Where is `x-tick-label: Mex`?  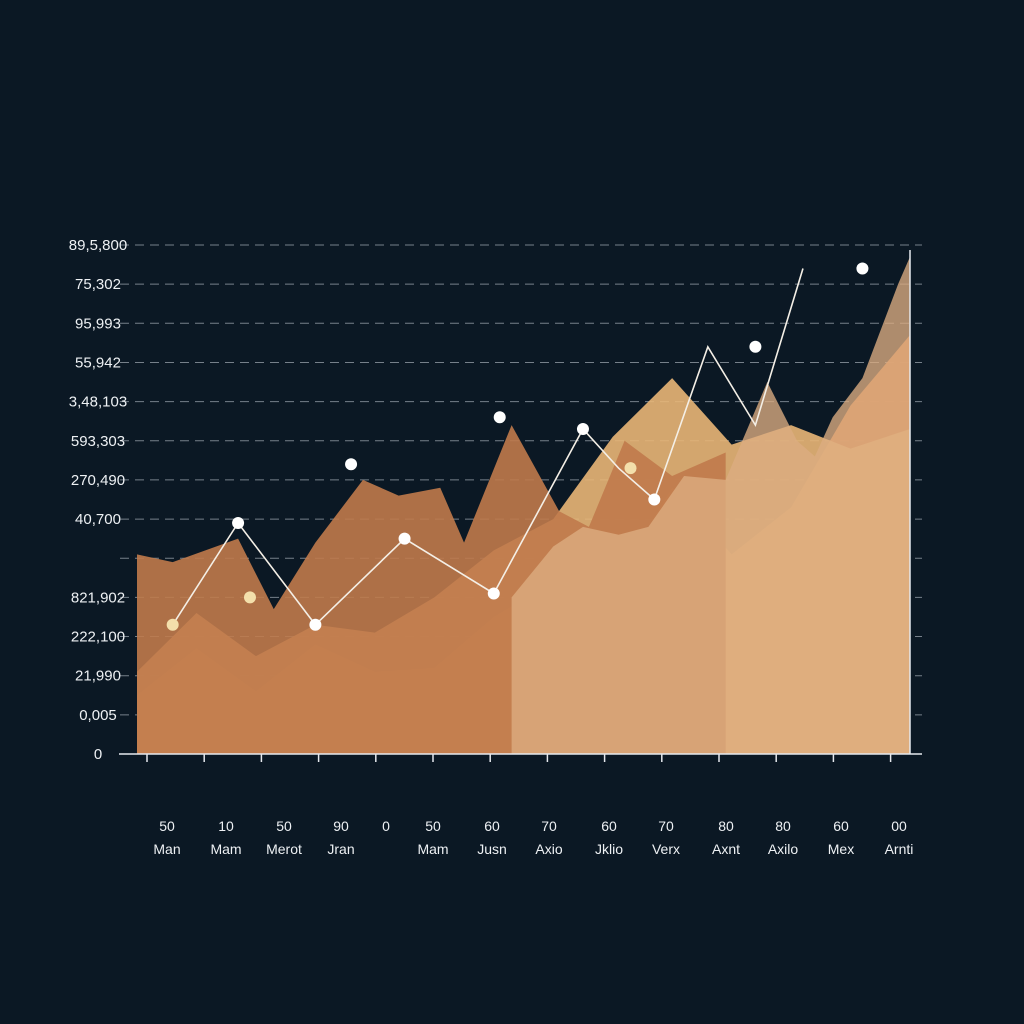 x-tick-label: Mex is located at coordinates (841, 849).